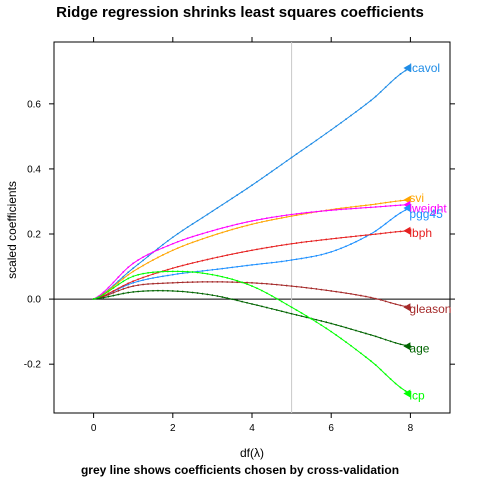 This screenshot has width=480, height=480. What do you see at coordinates (430, 309) in the screenshot?
I see `series-label-gleason: gleason` at bounding box center [430, 309].